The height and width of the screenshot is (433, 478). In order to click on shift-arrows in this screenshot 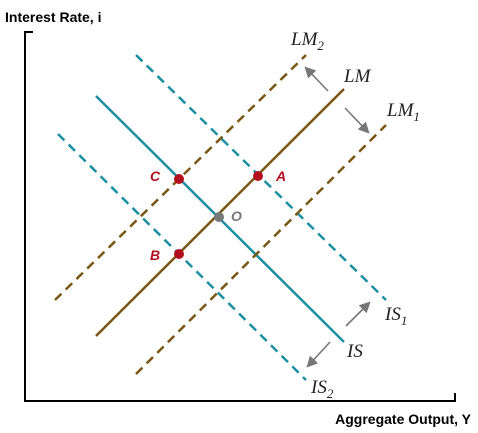, I will do `click(337, 217)`.